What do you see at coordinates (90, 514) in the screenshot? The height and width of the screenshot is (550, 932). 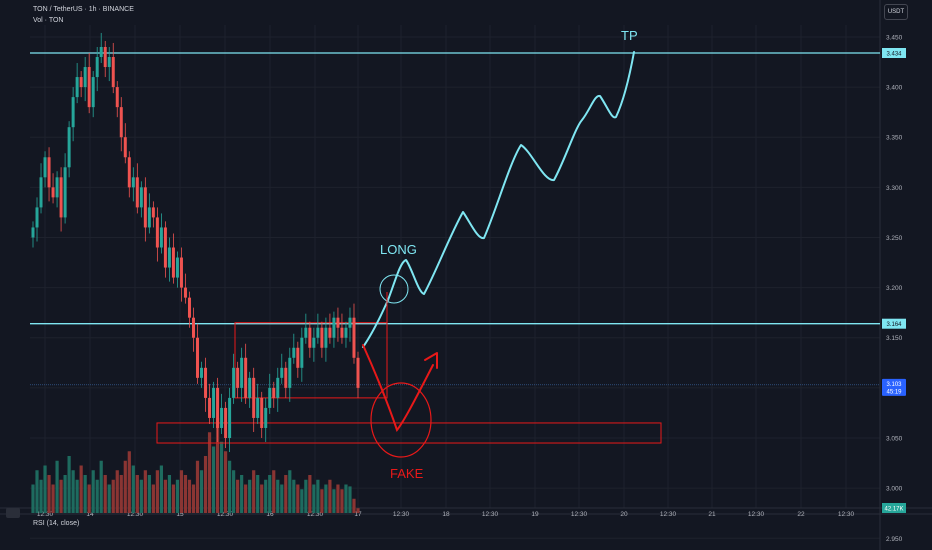 I see `x-tick-label: 14` at bounding box center [90, 514].